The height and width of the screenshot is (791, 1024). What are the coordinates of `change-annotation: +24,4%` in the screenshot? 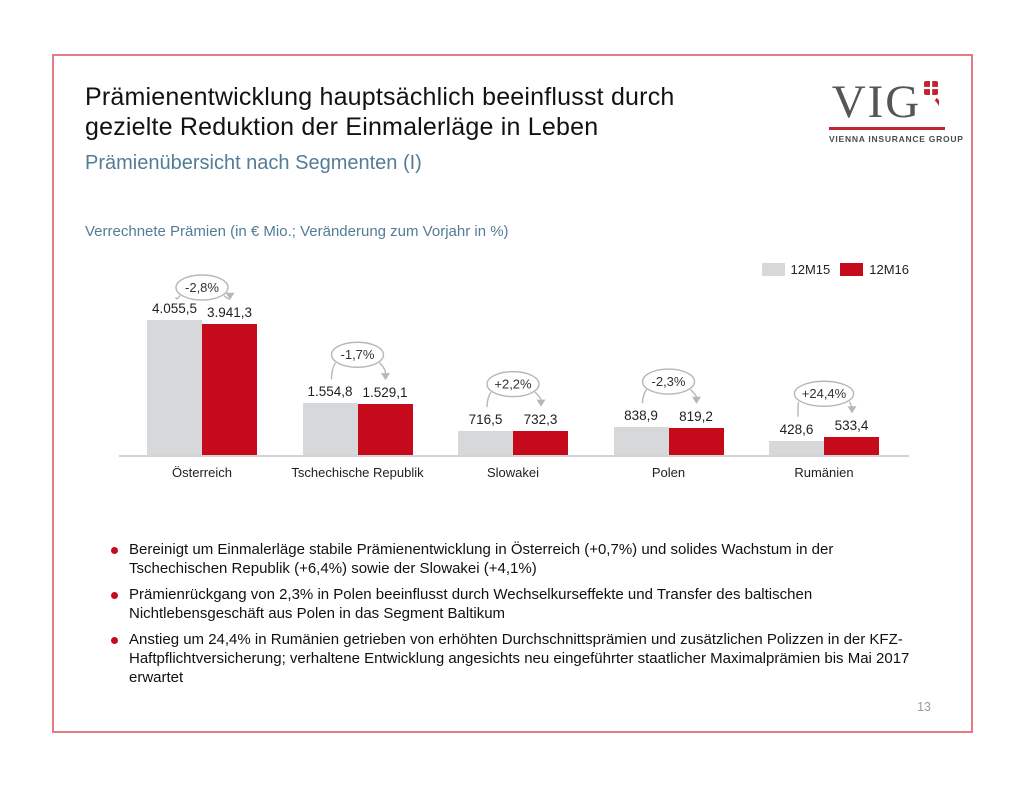 It's located at (825, 398).